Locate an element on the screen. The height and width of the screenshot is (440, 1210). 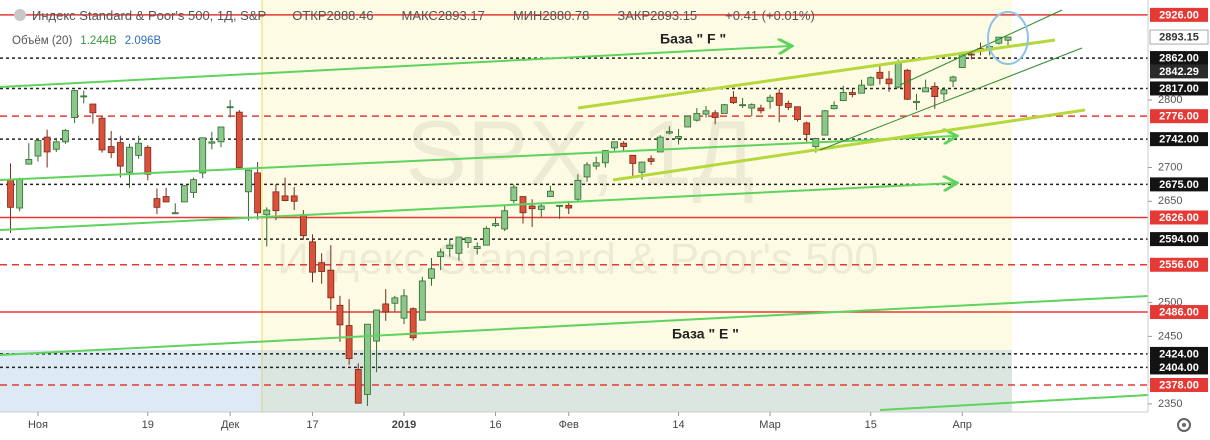
volume-average: 2.096B is located at coordinates (143, 41).